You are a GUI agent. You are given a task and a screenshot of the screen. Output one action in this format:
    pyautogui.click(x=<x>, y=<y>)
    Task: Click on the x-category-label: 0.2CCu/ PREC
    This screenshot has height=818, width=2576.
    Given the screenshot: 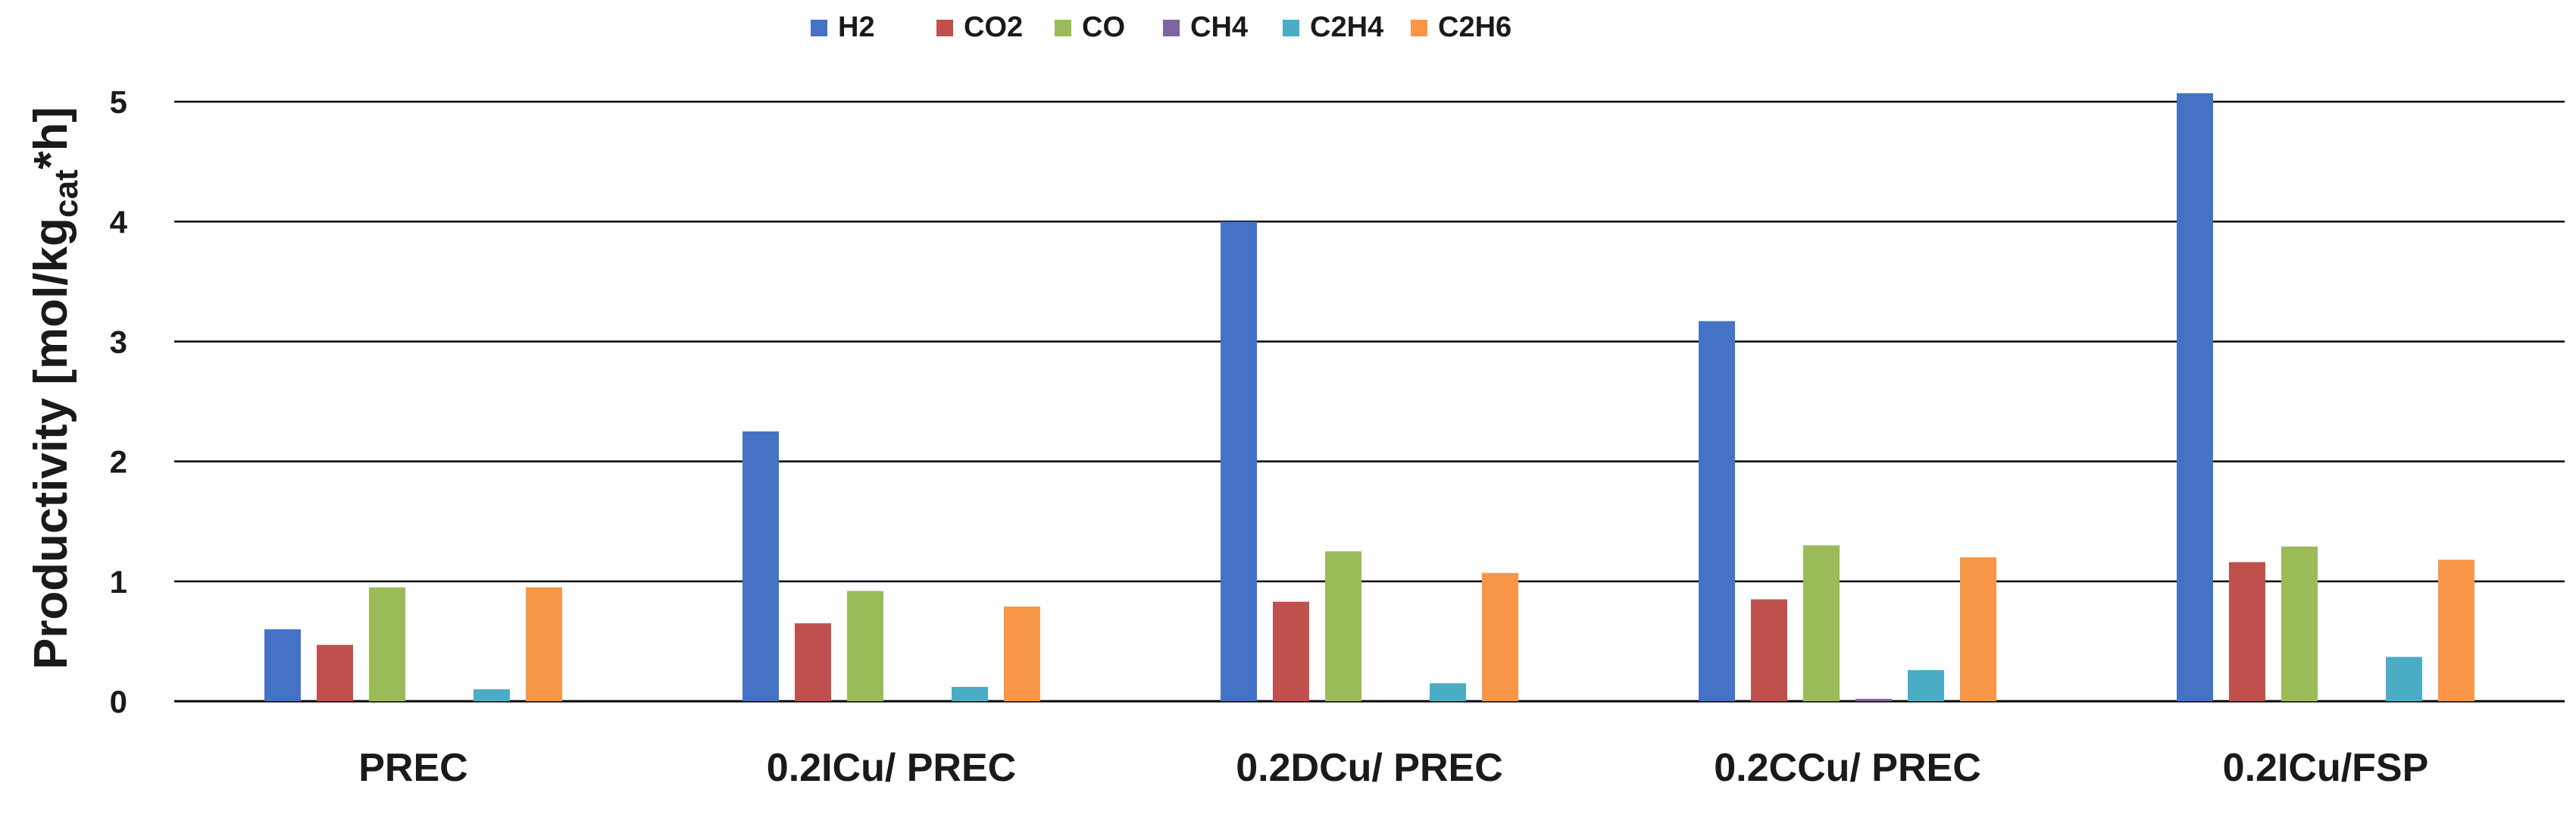 What is the action you would take?
    pyautogui.click(x=1847, y=768)
    